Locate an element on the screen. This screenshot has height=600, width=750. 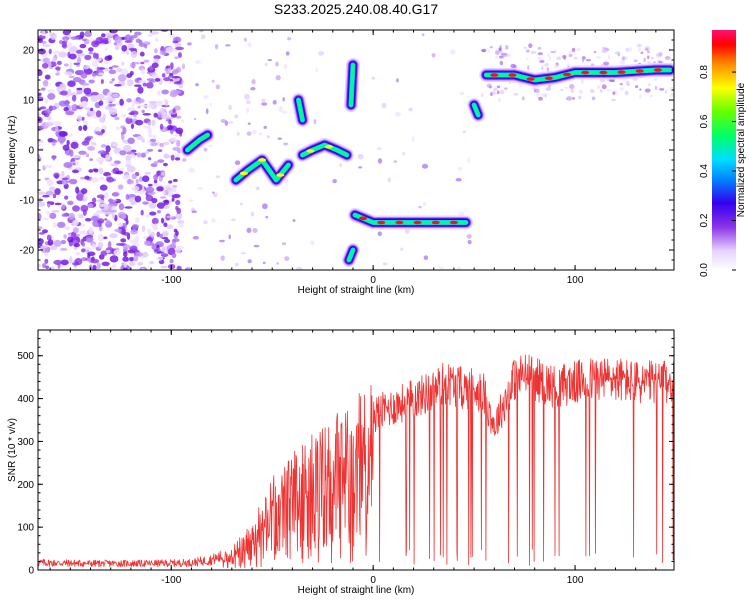
y-tick-label: 10 is located at coordinates (29, 101).